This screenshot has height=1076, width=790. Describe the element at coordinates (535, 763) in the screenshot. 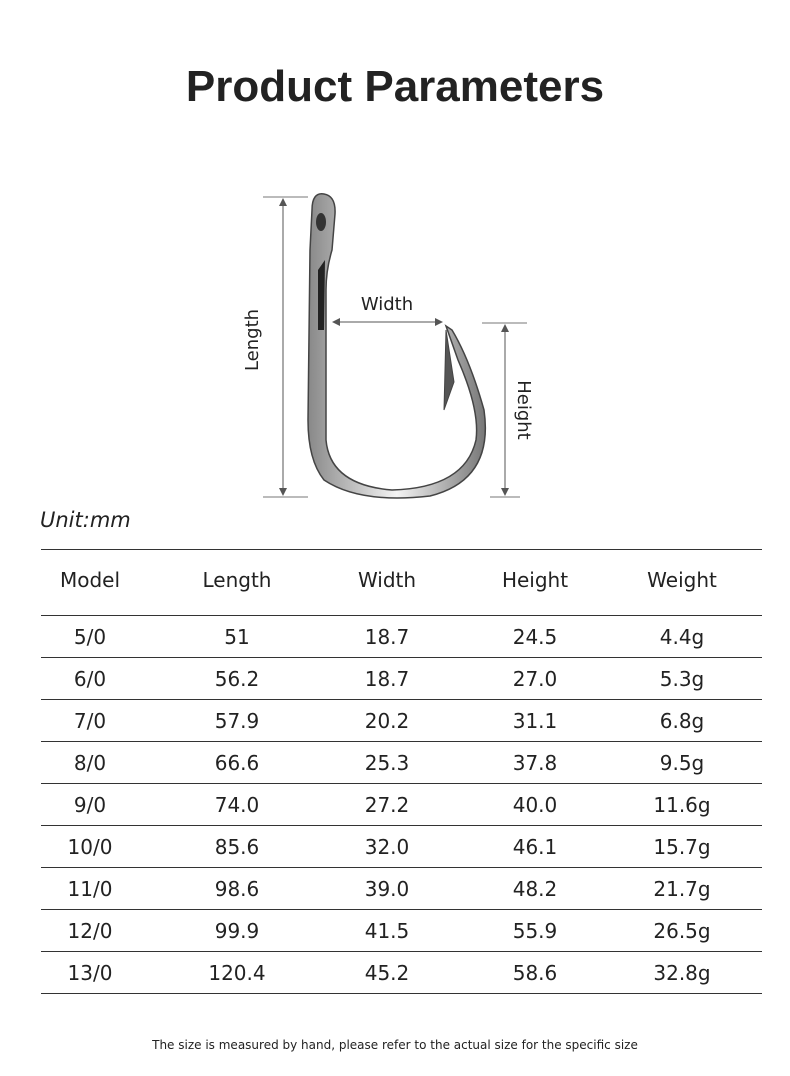

I see `table-cell: 37.8` at that location.